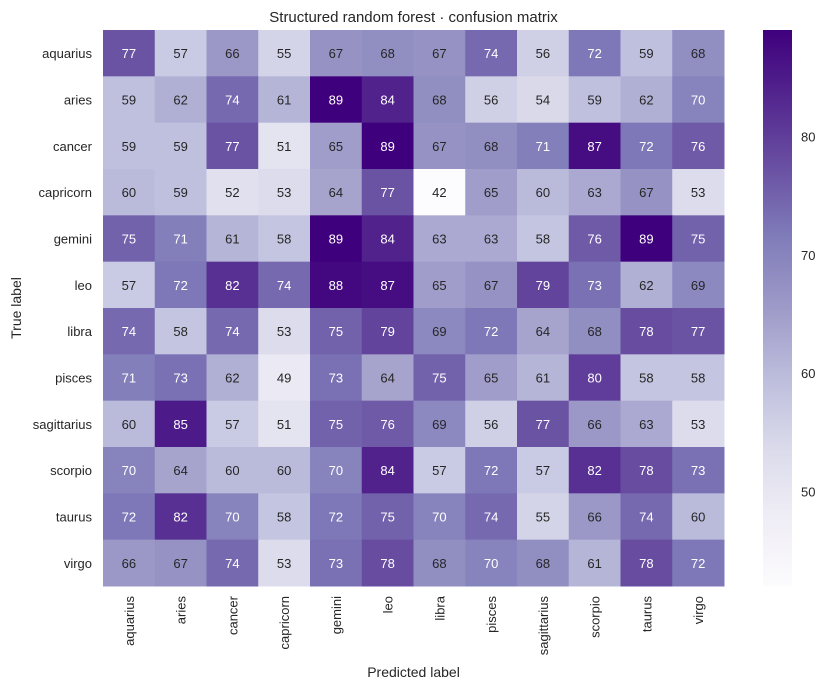  I want to click on cell-value-label: 70, so click(439, 517).